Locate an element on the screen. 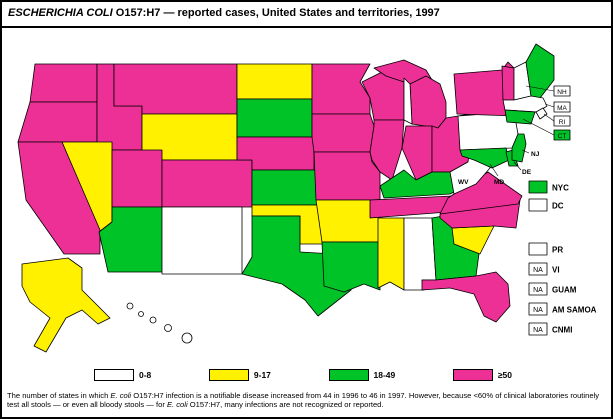  leader-NH is located at coordinates (540, 88).